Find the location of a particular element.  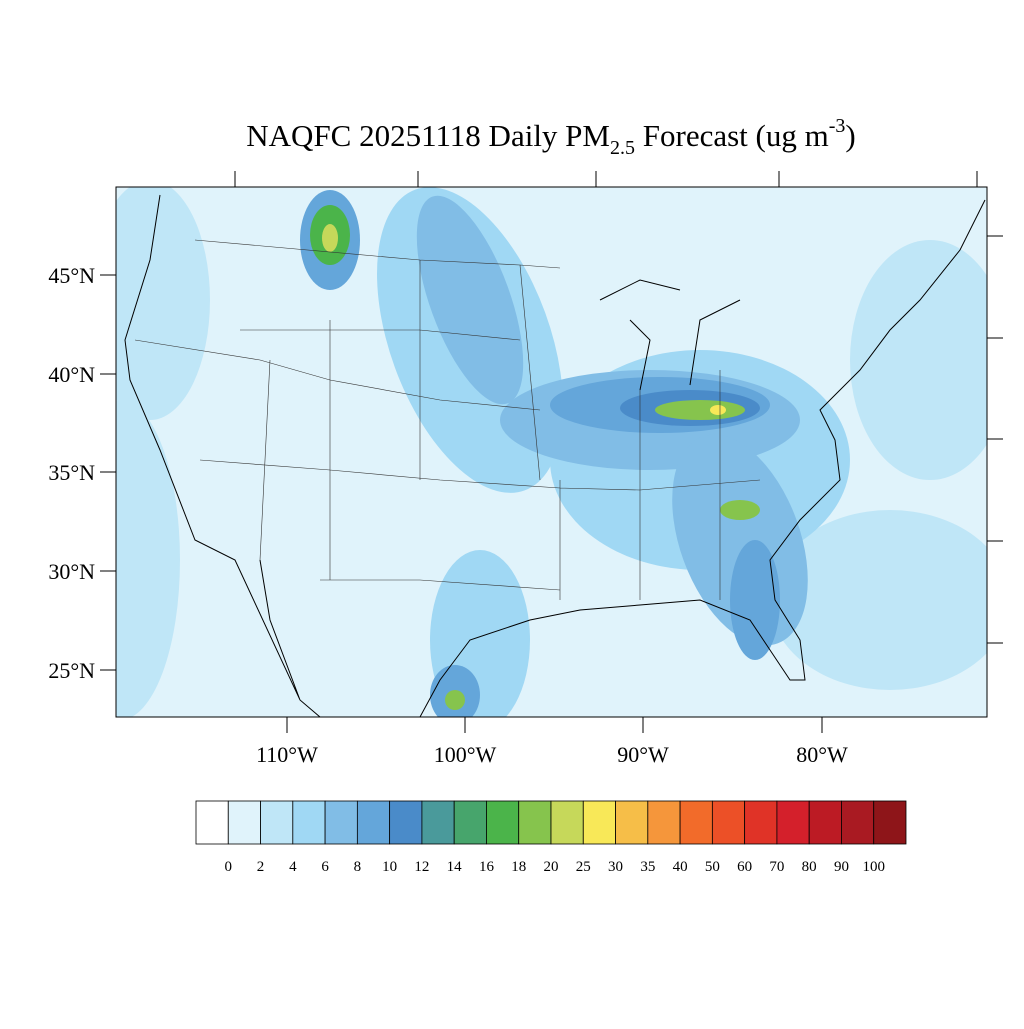

colorbar-label: 0 is located at coordinates (229, 867).